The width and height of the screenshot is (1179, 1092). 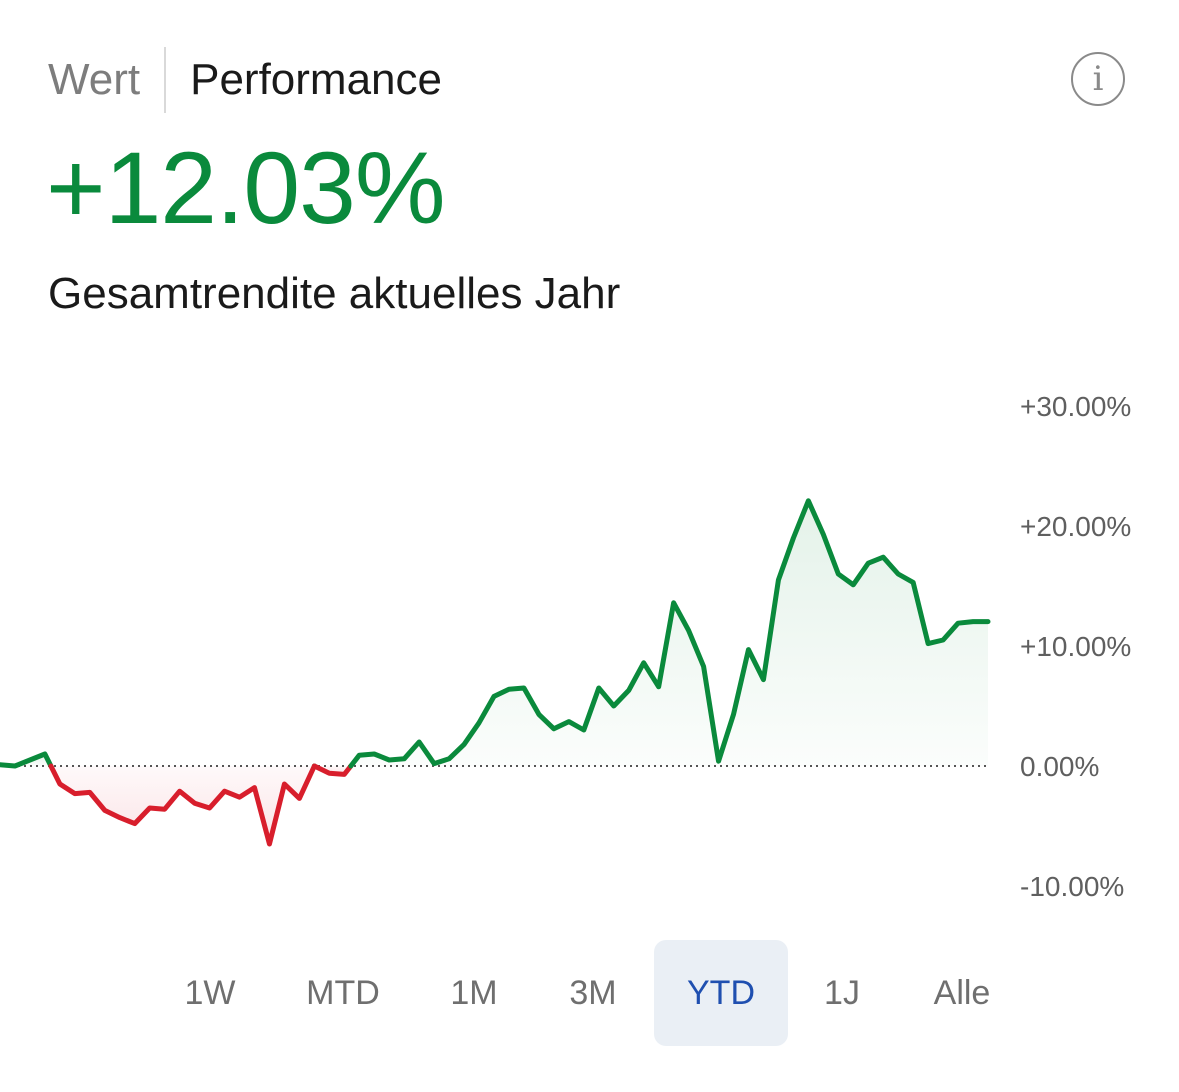 I want to click on range-selector: 1W MTD 1M 3M YTD 1J Alle, so click(x=589, y=993).